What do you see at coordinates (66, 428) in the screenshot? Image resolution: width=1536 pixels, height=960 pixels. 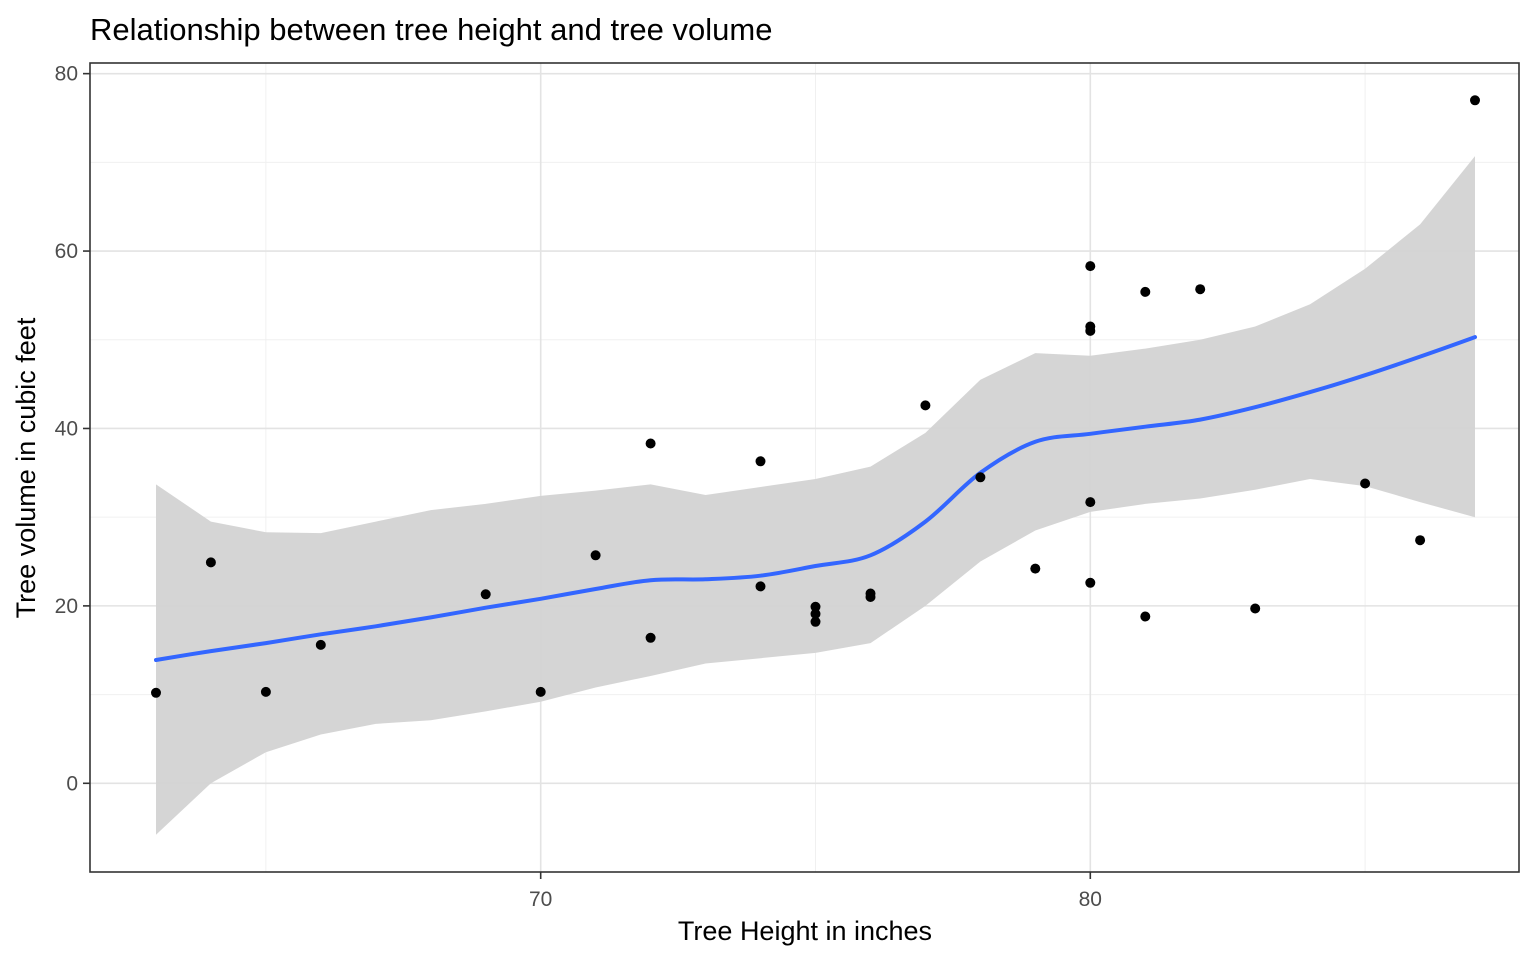 I see `y-tick-label: 40` at bounding box center [66, 428].